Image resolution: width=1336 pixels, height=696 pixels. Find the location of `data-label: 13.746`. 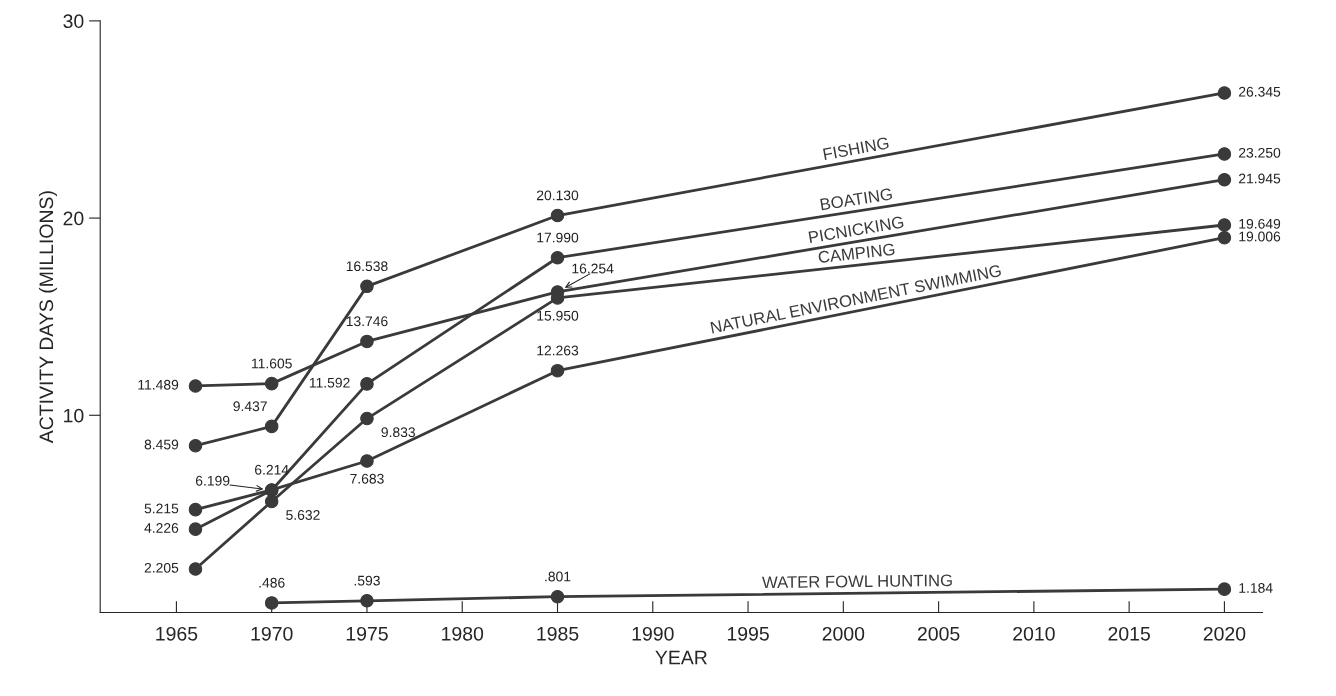

data-label: 13.746 is located at coordinates (367, 321).